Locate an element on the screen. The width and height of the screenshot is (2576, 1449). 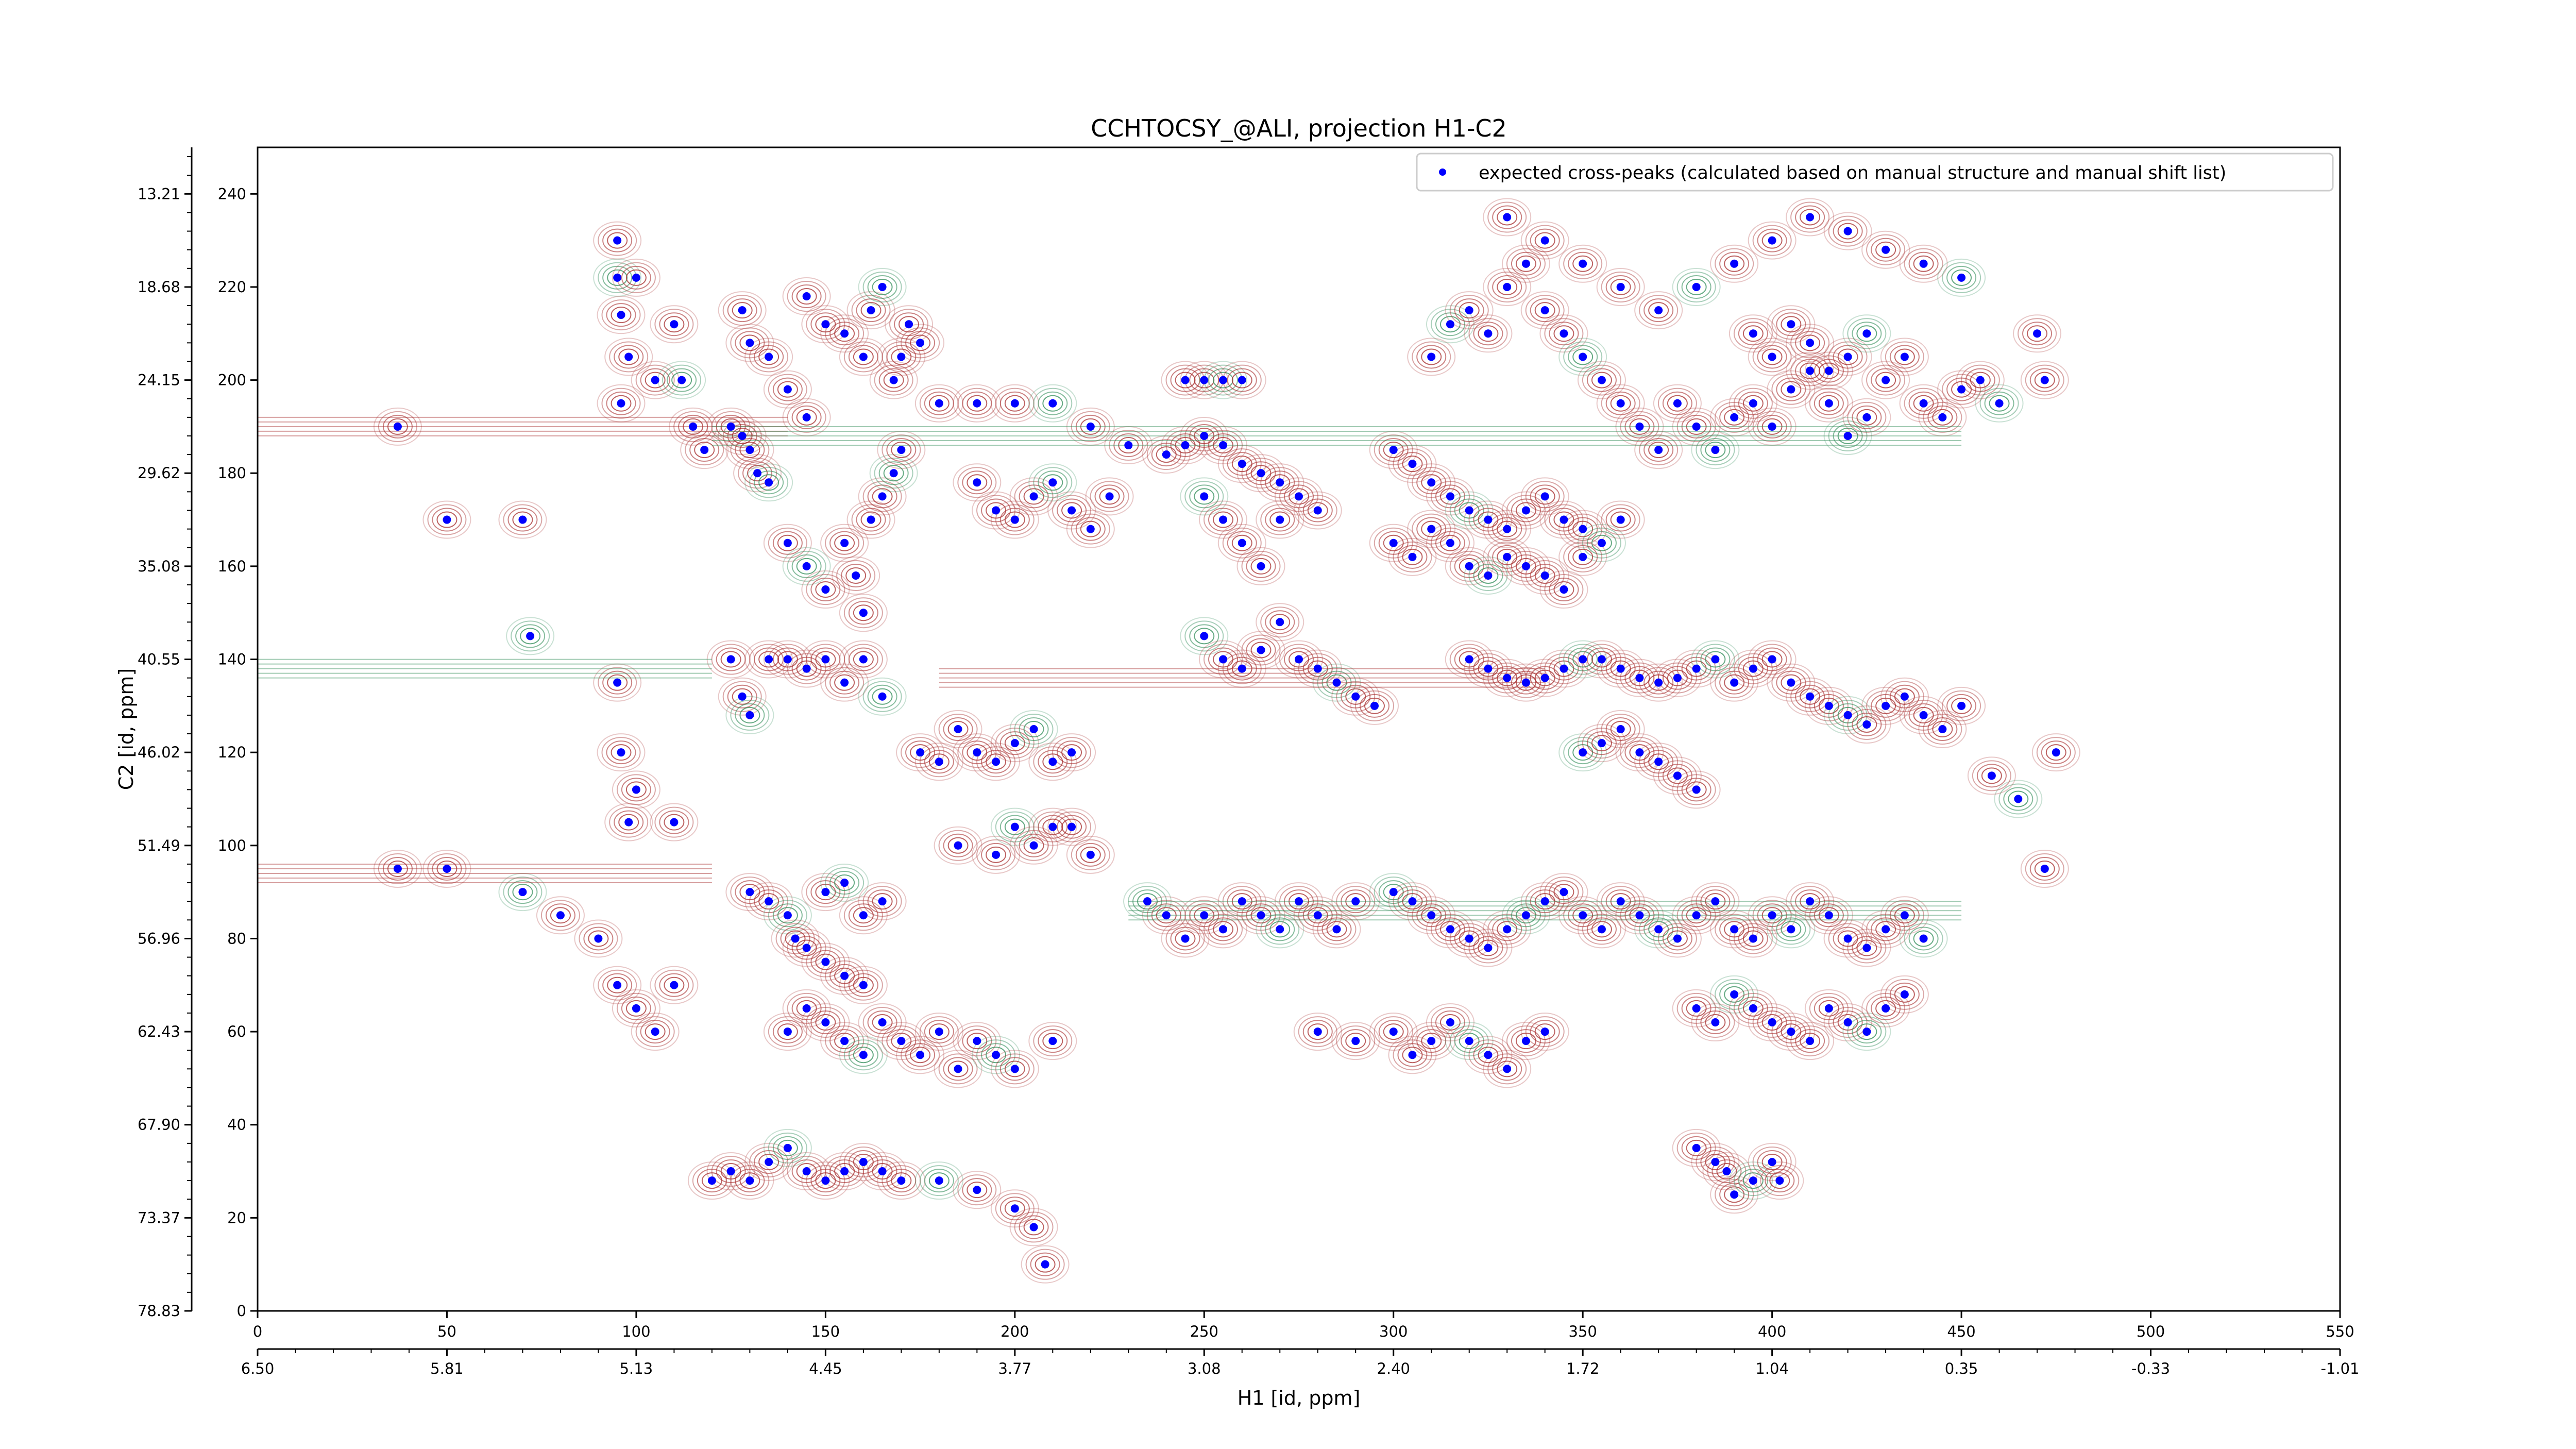
x-tick-label: 350 is located at coordinates (1583, 1331).